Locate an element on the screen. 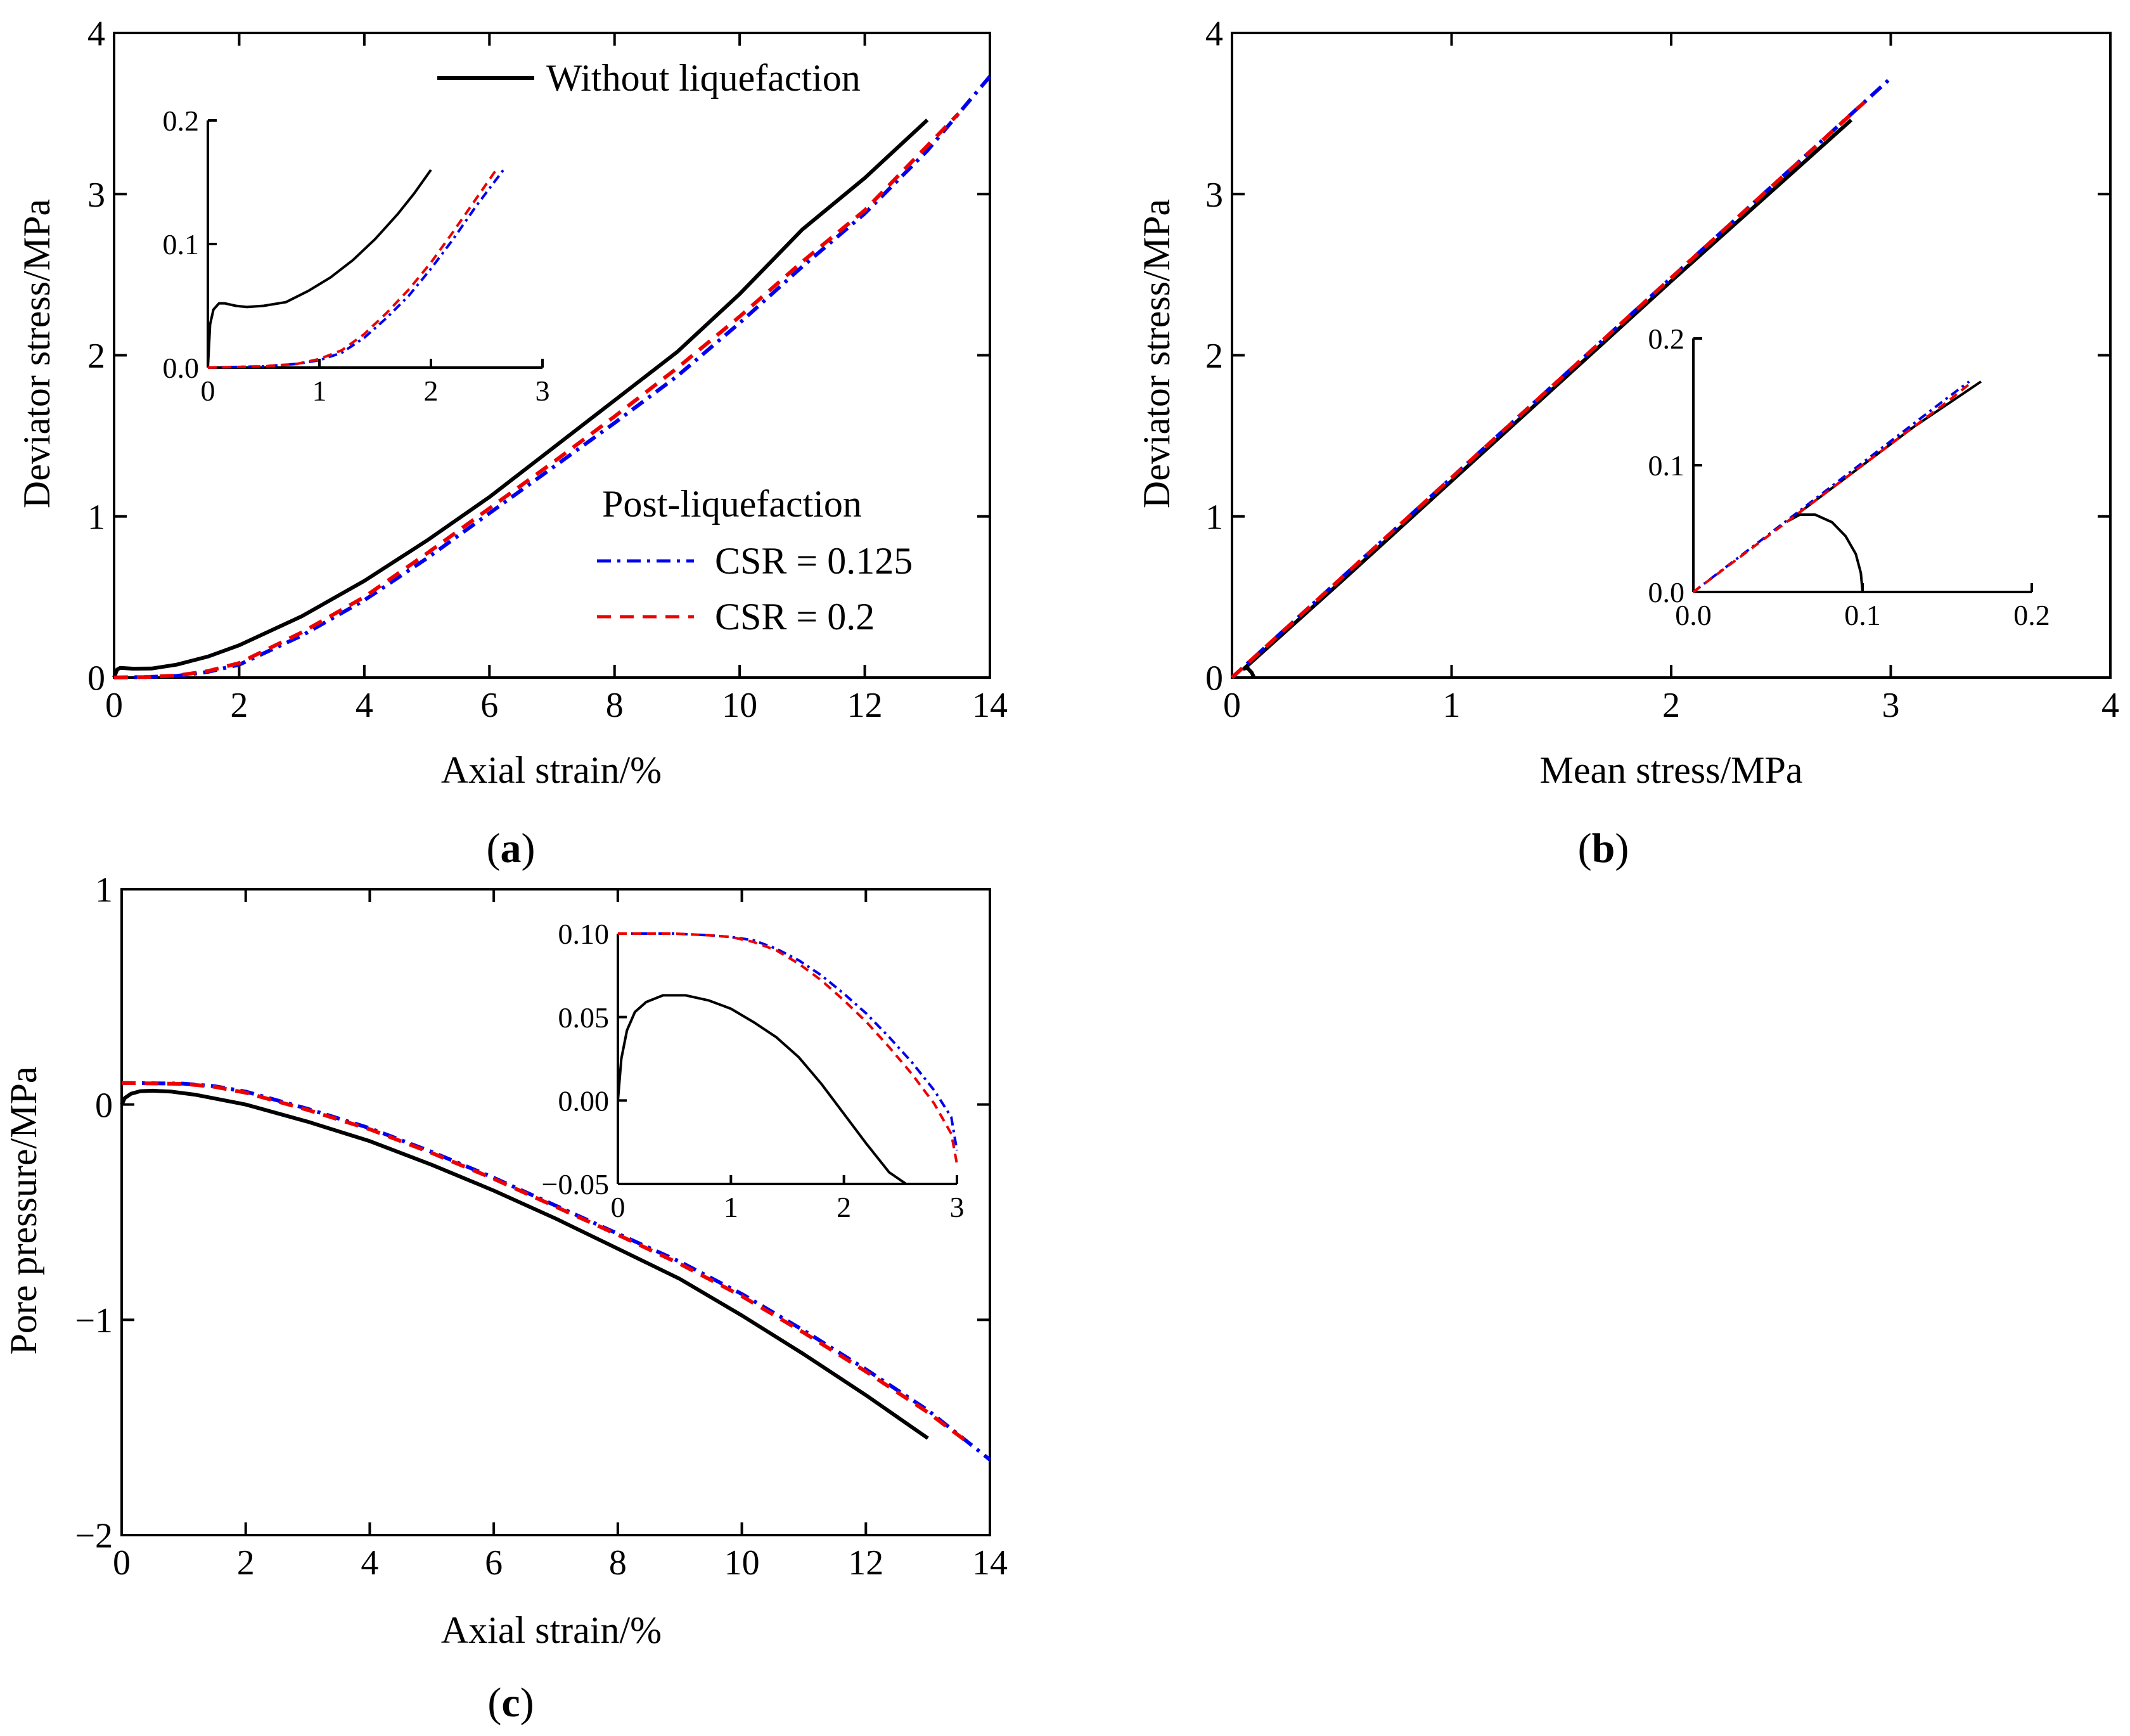 This screenshot has height=1736, width=2130. inset-chart-a: 0 1 2 3 0.0 0.1 0.2 is located at coordinates (357, 256).